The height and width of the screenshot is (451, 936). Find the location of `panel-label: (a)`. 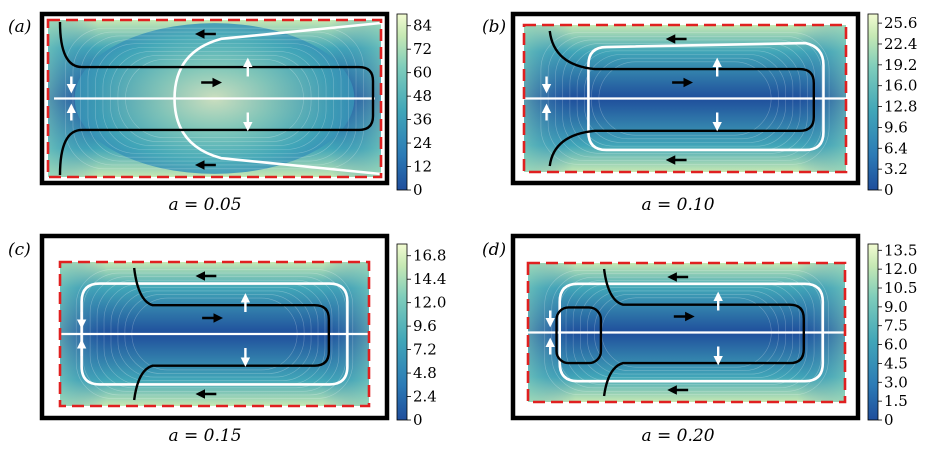

panel-label: (a) is located at coordinates (19, 27).